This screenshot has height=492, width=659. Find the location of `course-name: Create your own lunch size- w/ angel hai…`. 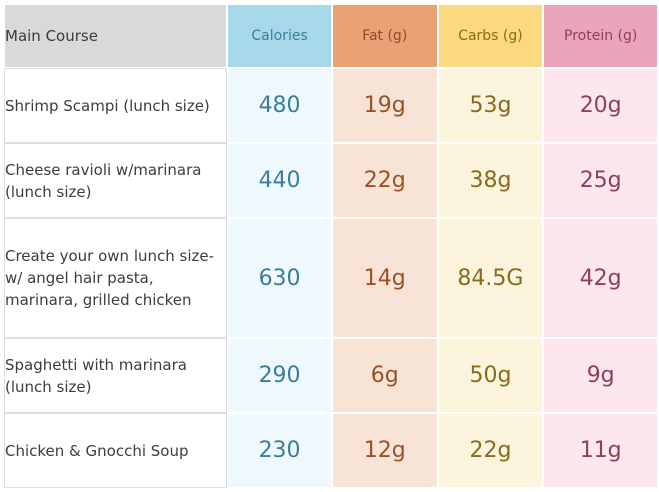

course-name: Create your own lunch size- w/ angel hai… is located at coordinates (115, 278).